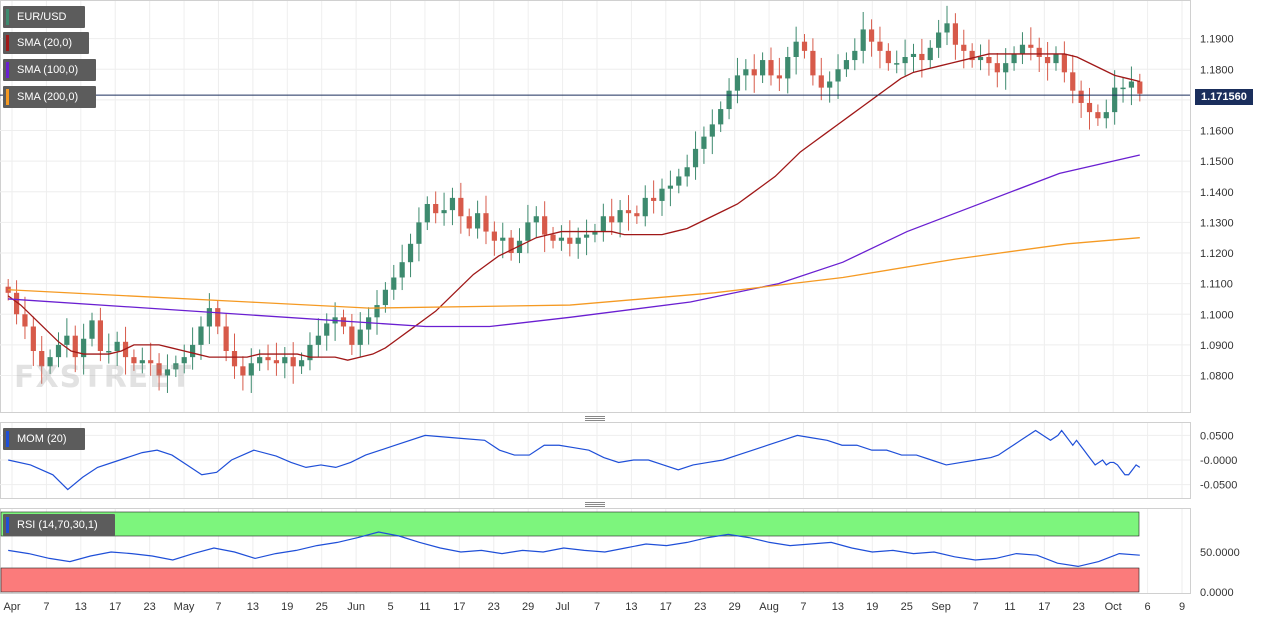  Describe the element at coordinates (11, 607) in the screenshot. I see `x-tick-label: Apr` at that location.